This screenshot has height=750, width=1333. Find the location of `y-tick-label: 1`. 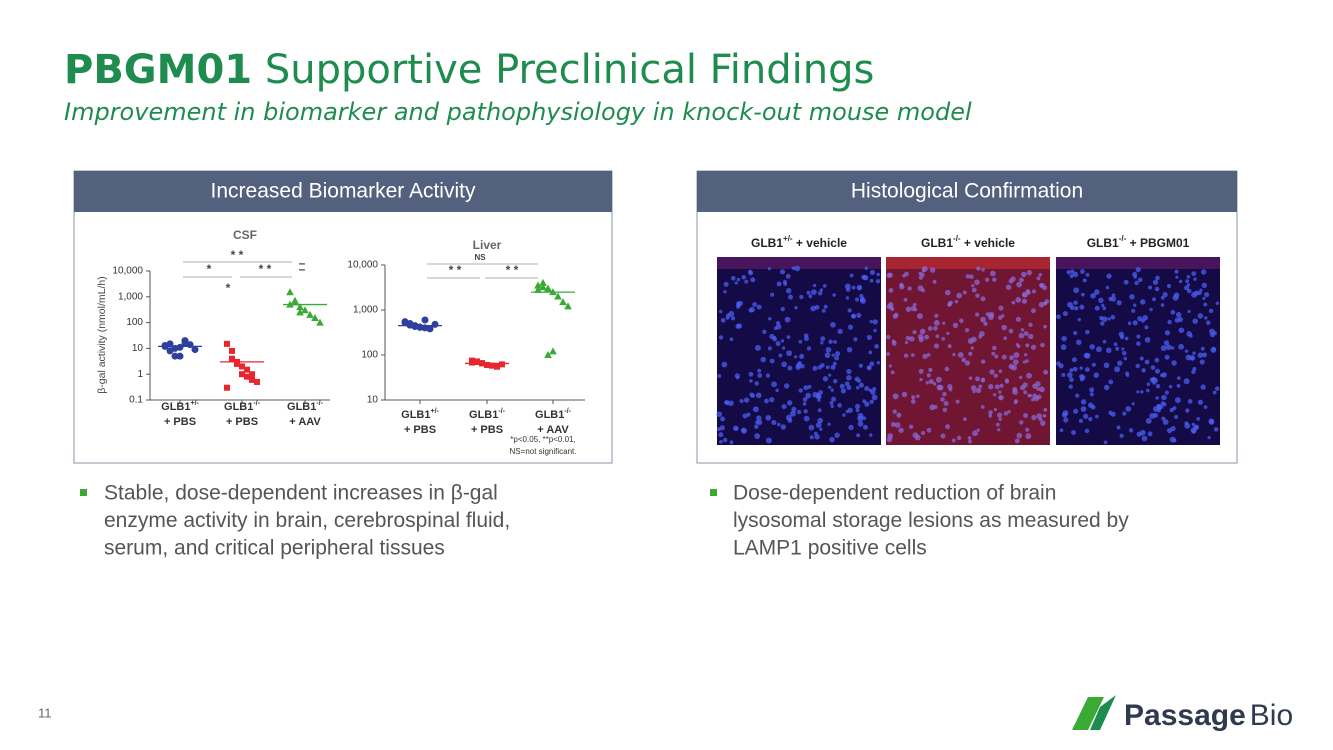

y-tick-label: 1 is located at coordinates (140, 374).